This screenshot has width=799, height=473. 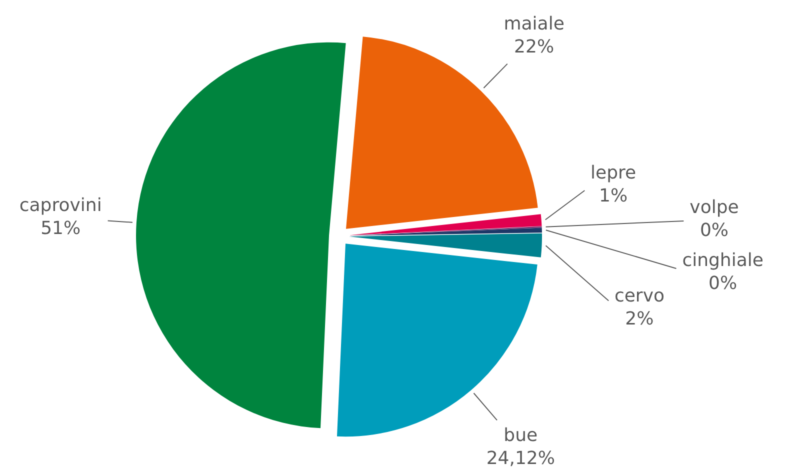 I want to click on data-label: 1%, so click(x=613, y=195).